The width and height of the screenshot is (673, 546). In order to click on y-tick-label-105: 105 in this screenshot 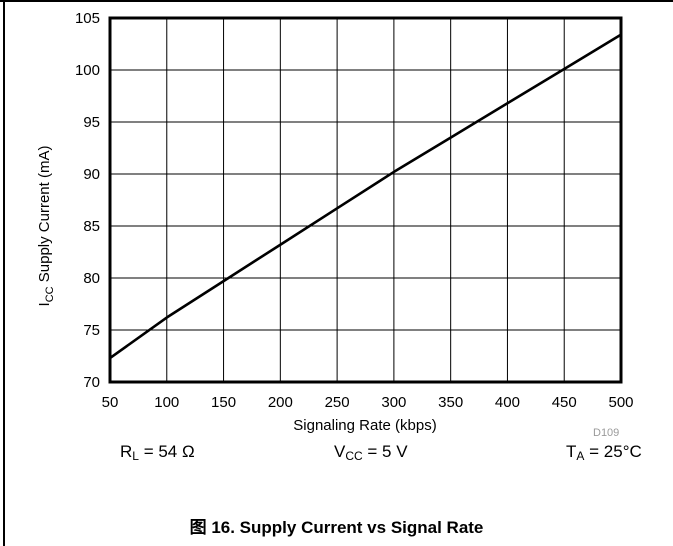, I will do `click(87, 18)`.